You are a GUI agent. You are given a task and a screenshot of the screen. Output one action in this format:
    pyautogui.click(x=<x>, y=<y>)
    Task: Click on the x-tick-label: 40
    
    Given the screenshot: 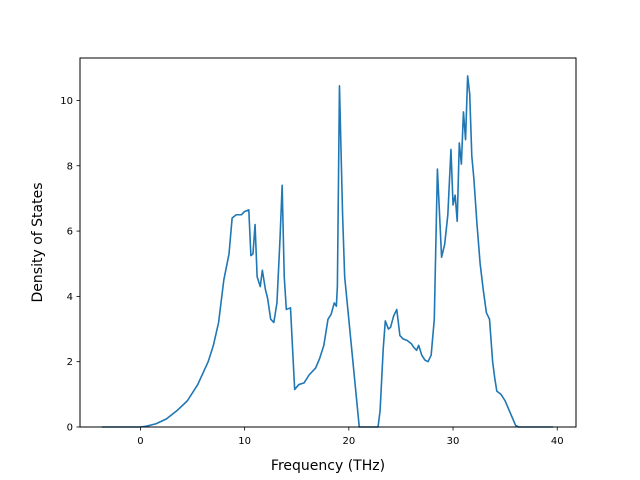 What is the action you would take?
    pyautogui.click(x=557, y=441)
    